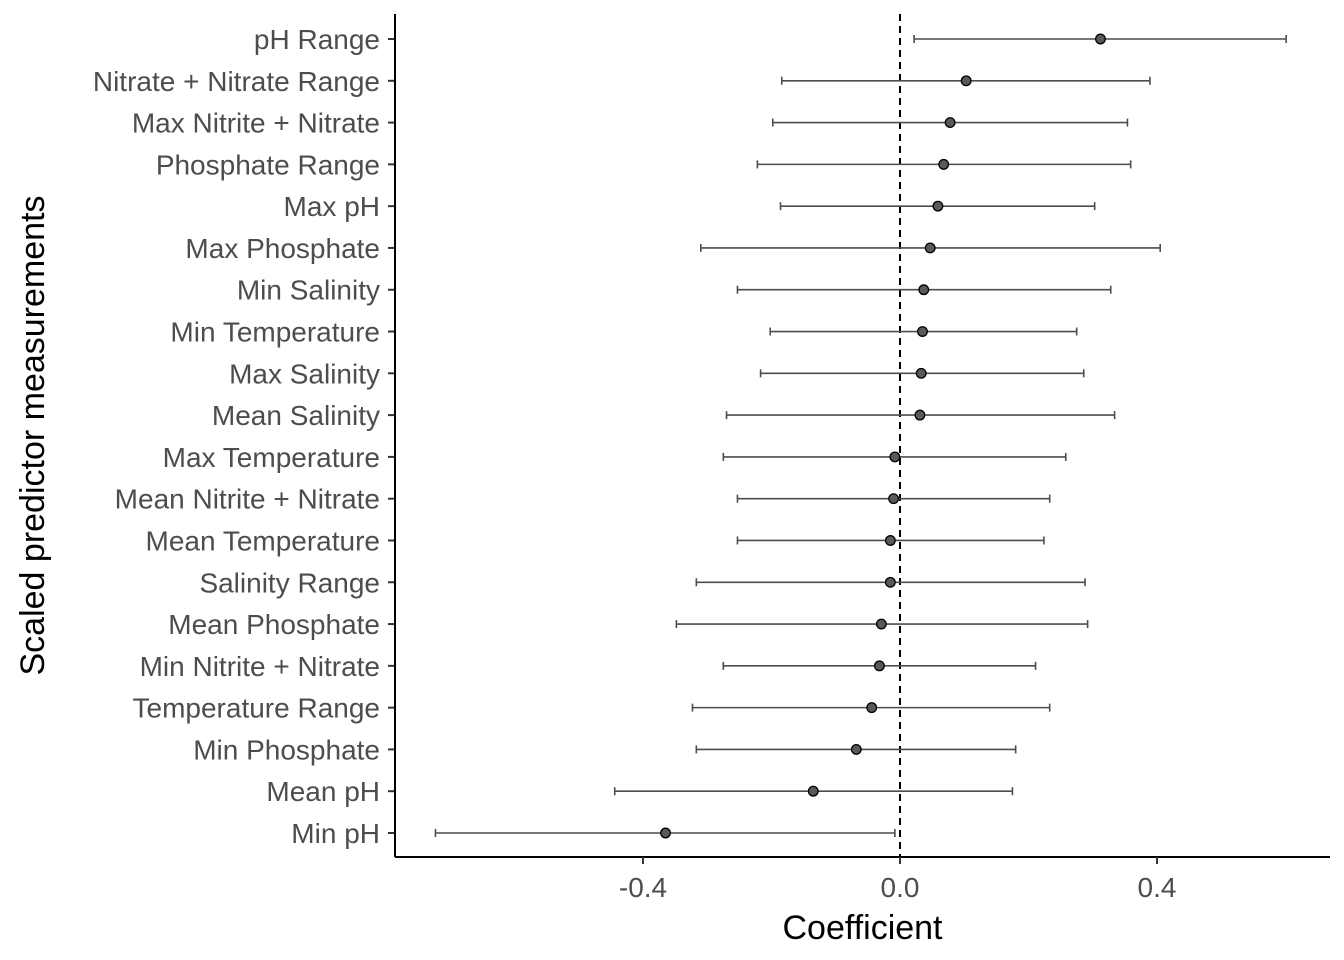 The width and height of the screenshot is (1344, 960). What do you see at coordinates (643, 887) in the screenshot?
I see `x-tick-label: -0.4` at bounding box center [643, 887].